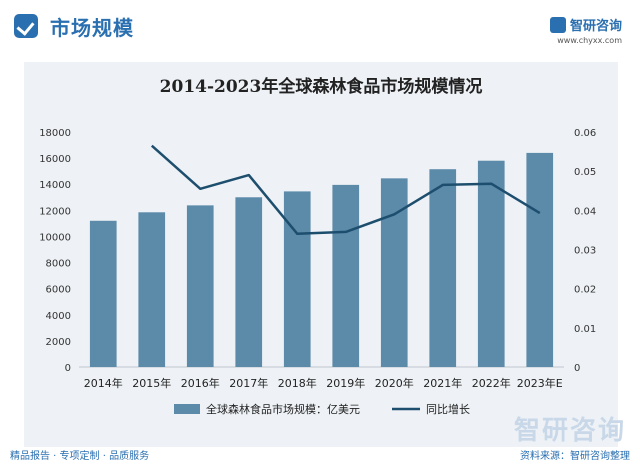 This screenshot has width=640, height=470. What do you see at coordinates (55, 159) in the screenshot?
I see `y-left-tick-label: 16000` at bounding box center [55, 159].